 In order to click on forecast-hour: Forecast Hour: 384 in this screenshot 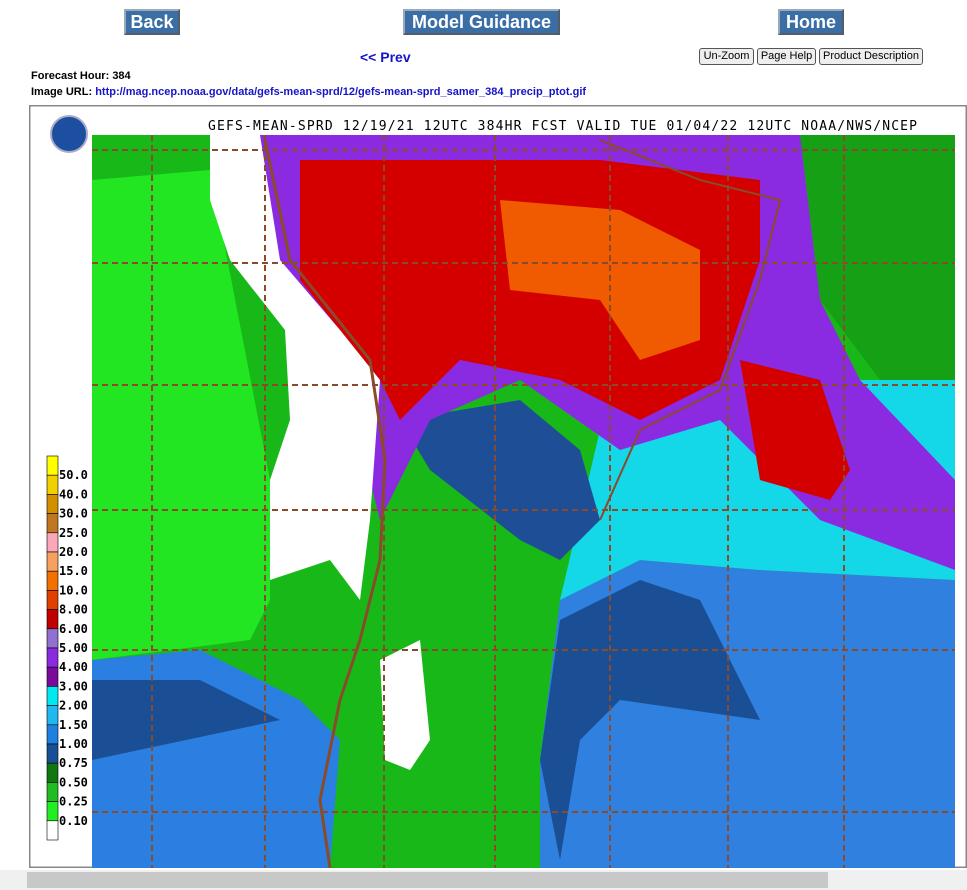, I will do `click(81, 76)`.